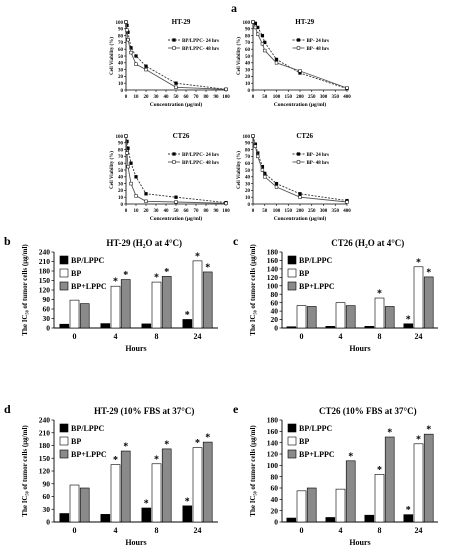 Image resolution: width=456 pixels, height=550 pixels. What do you see at coordinates (112, 170) in the screenshot?
I see `y-axis-label: Cell Viability (%)` at bounding box center [112, 170].